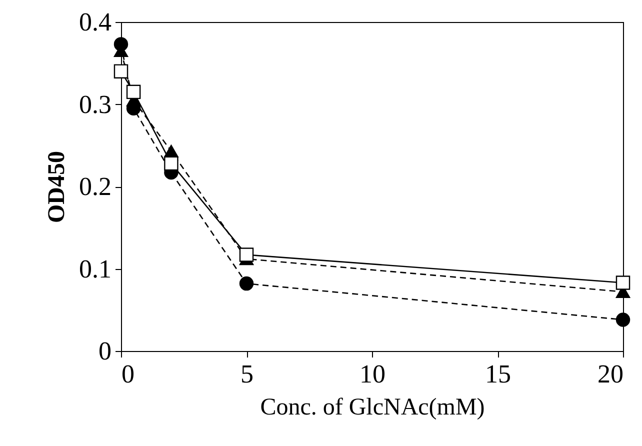 The width and height of the screenshot is (642, 446). Describe the element at coordinates (95, 269) in the screenshot. I see `y-tick-label: 0.1` at that location.